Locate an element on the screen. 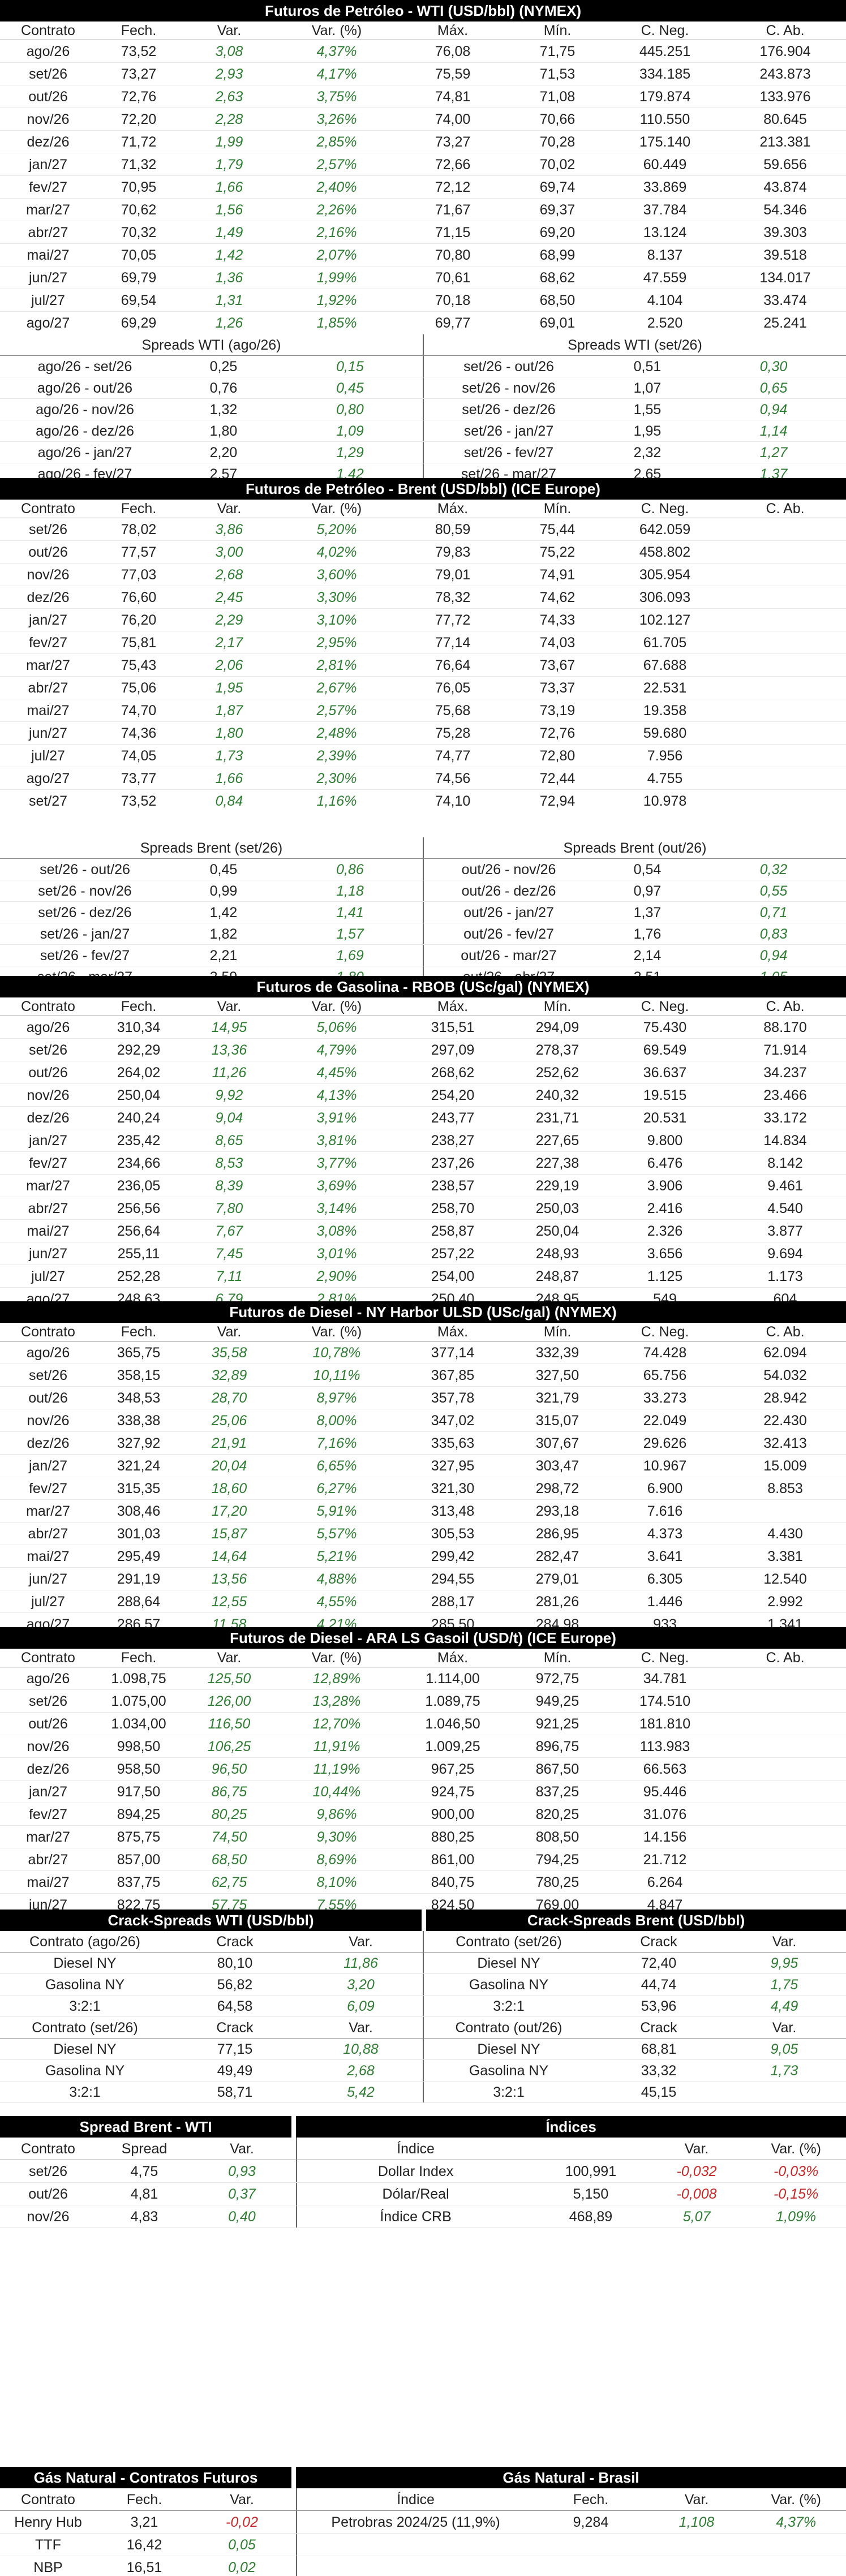 The width and height of the screenshot is (846, 2576). crack-cell: 68,81 is located at coordinates (659, 2049).